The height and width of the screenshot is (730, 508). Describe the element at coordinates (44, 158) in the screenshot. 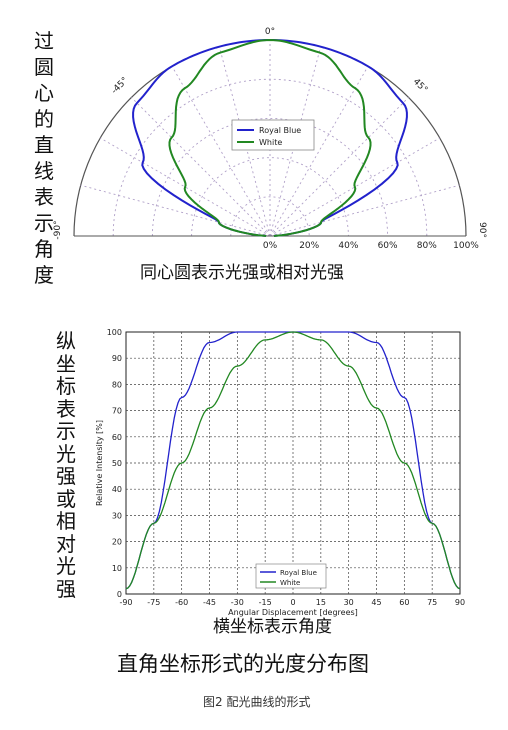

I see `polar-side-label: 过圆心的直线表示角度` at that location.